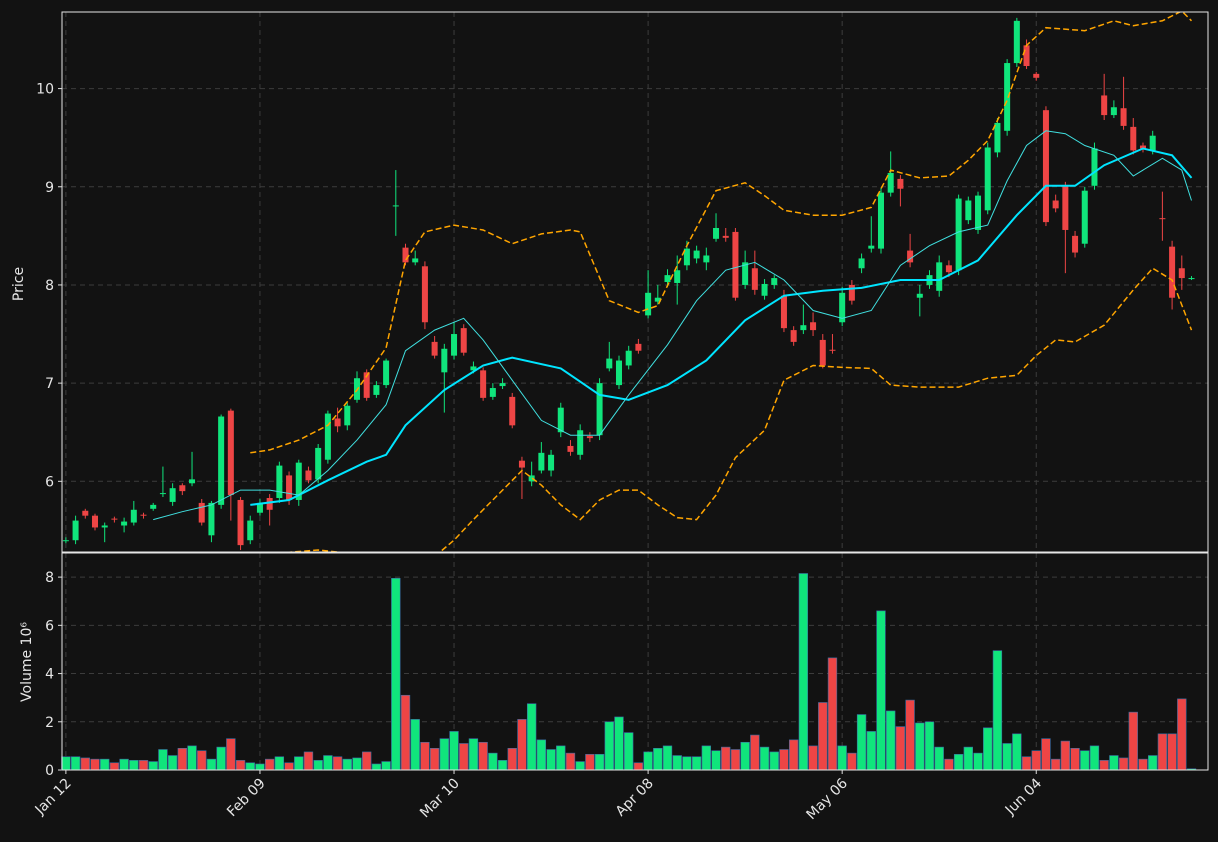  What do you see at coordinates (49, 771) in the screenshot?
I see `volume-tick-label: 0` at bounding box center [49, 771].